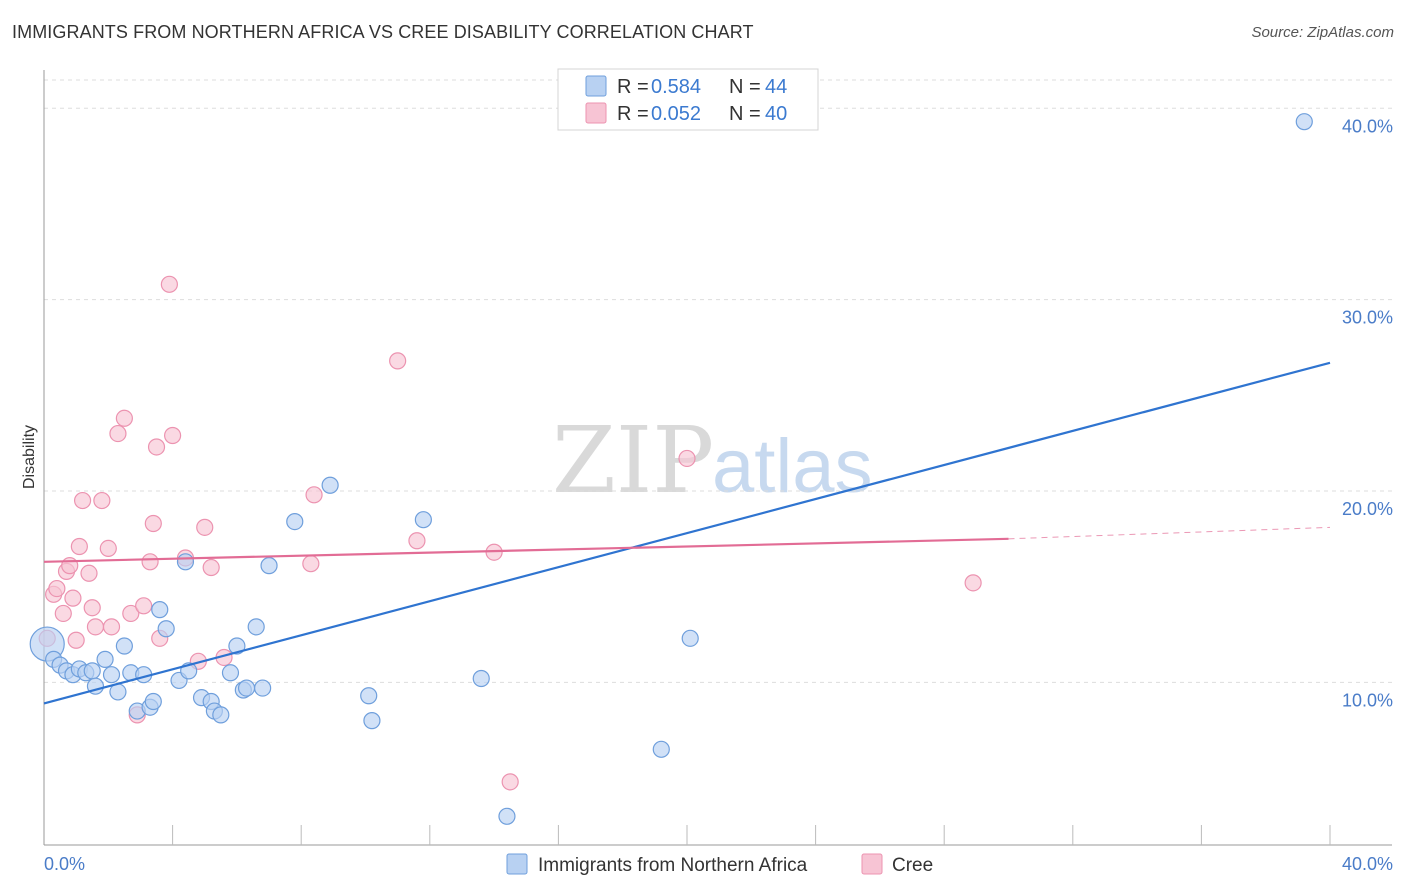 Image resolution: width=1406 pixels, height=892 pixels. Describe the element at coordinates (912, 865) in the screenshot. I see `bottom-legend-label-pink: Cree` at that location.